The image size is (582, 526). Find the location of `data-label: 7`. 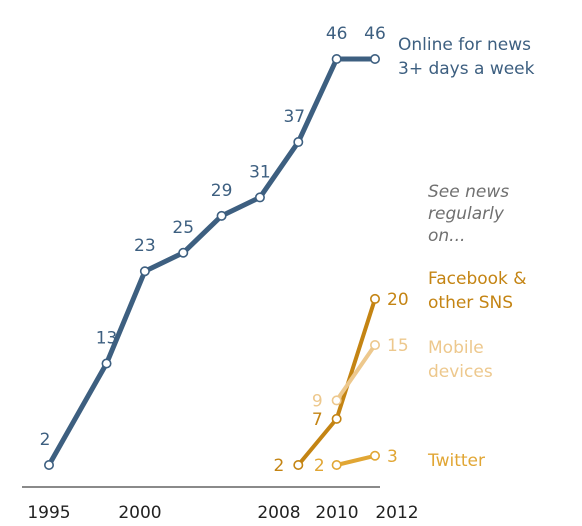

data-label: 7 is located at coordinates (317, 420).